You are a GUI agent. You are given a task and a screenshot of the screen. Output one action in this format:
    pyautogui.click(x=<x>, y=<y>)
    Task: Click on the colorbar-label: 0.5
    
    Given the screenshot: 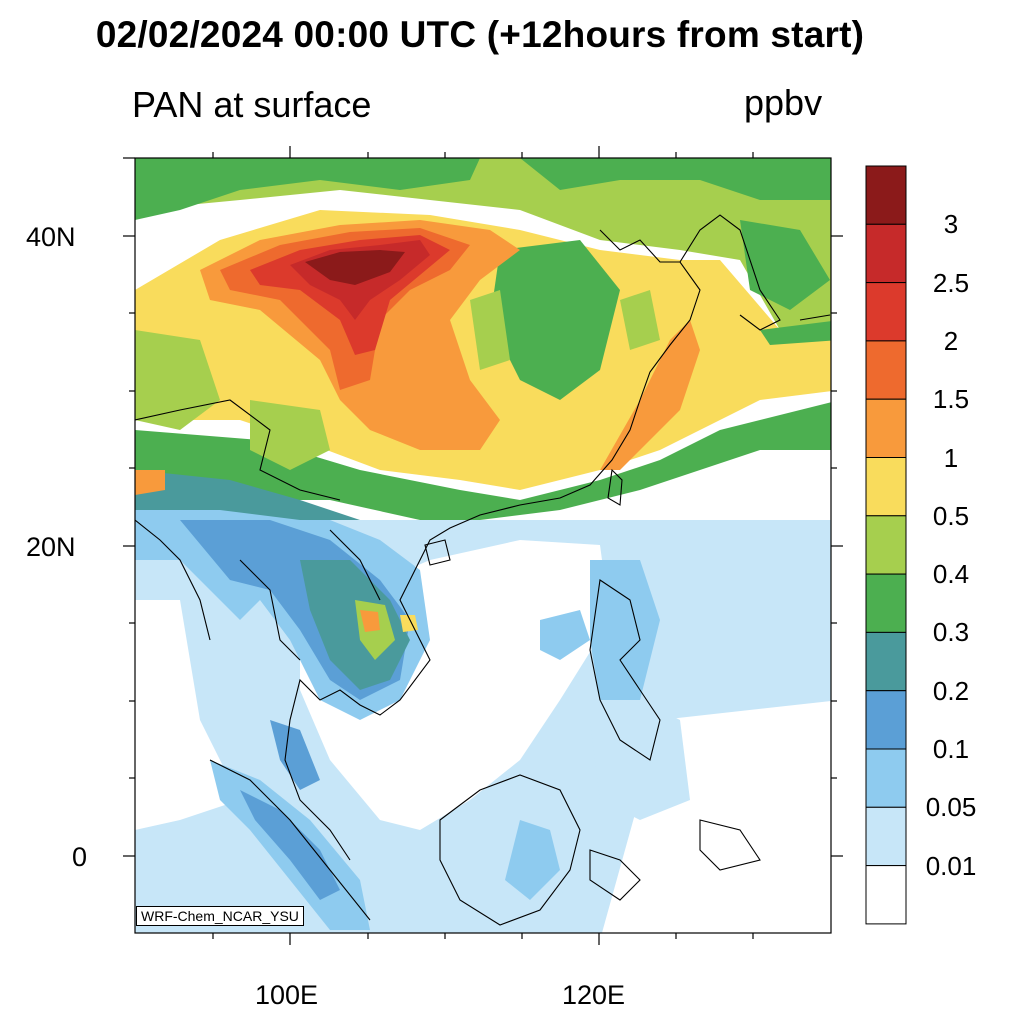 What is the action you would take?
    pyautogui.click(x=951, y=515)
    